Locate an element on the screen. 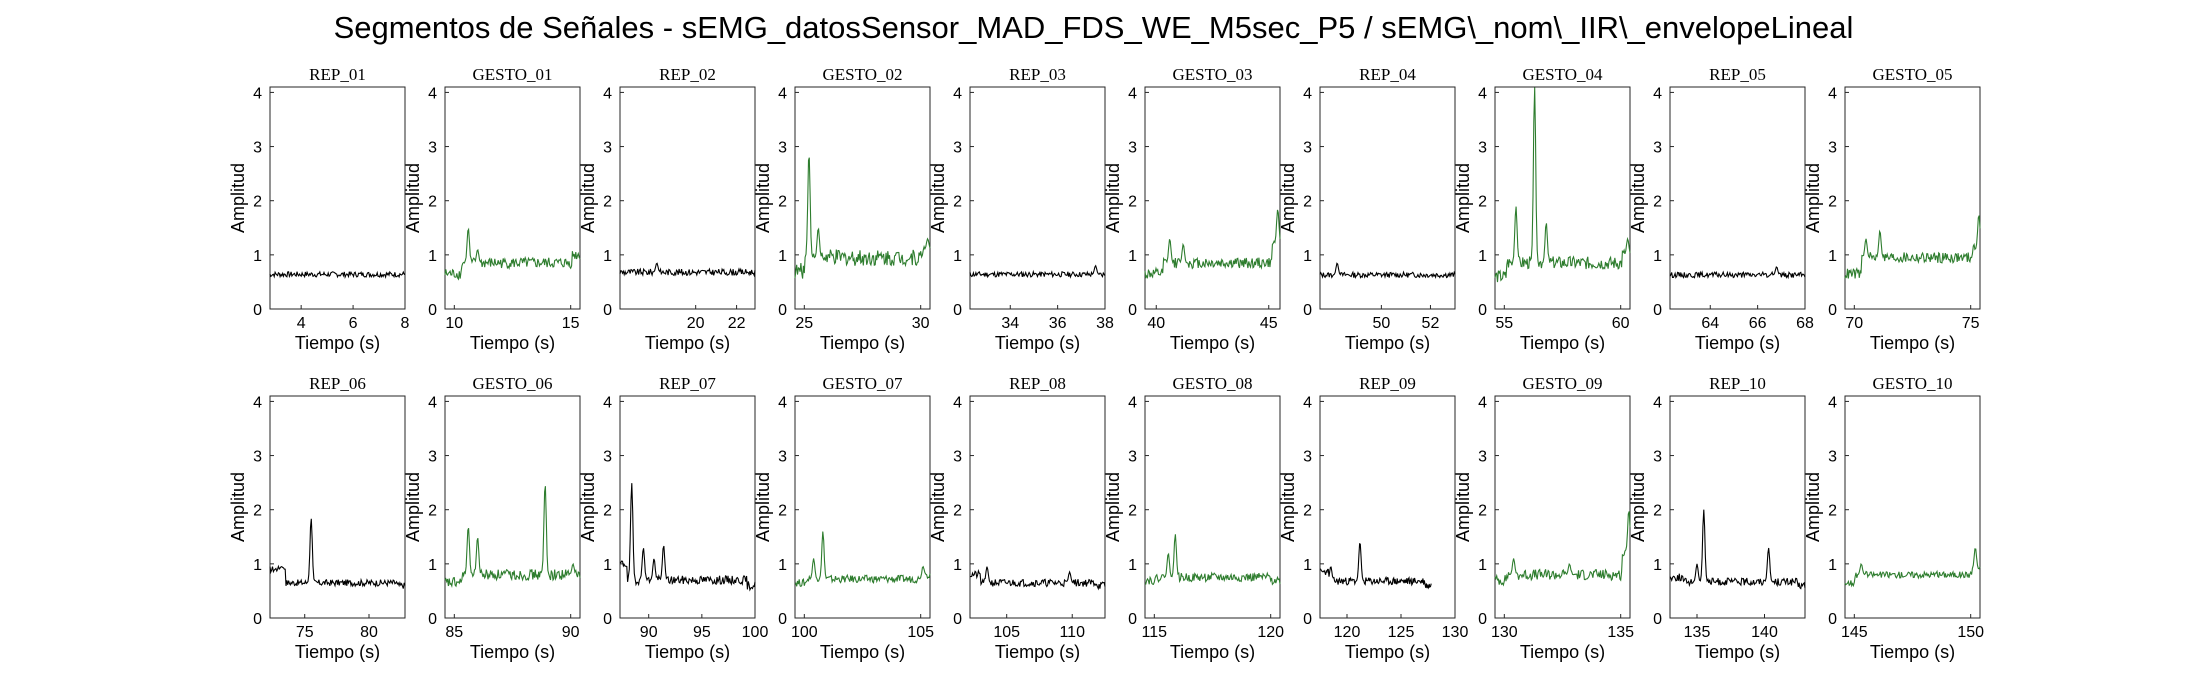 The image size is (2187, 688). x-tick-label: 20 is located at coordinates (696, 323).